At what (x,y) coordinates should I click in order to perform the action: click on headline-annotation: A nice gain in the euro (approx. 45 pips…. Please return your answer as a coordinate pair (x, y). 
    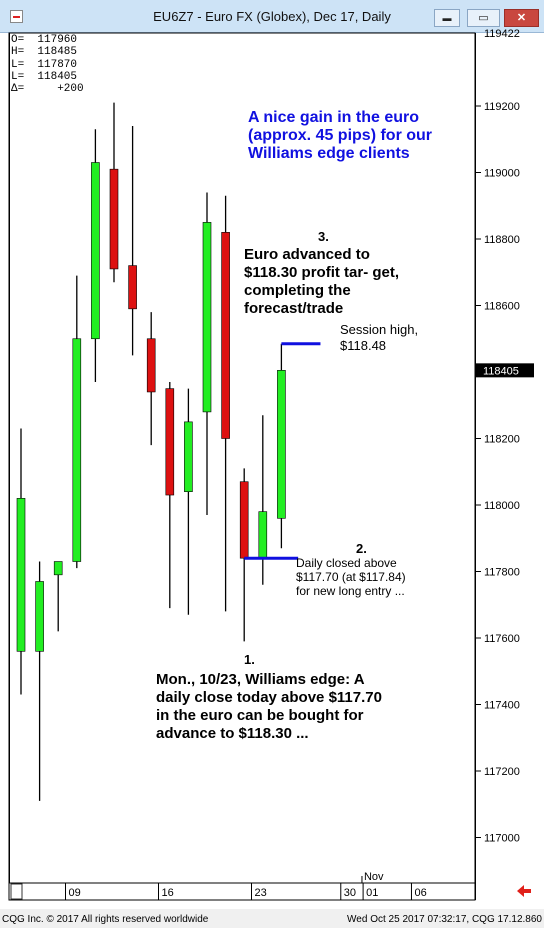
    Looking at the image, I should click on (340, 135).